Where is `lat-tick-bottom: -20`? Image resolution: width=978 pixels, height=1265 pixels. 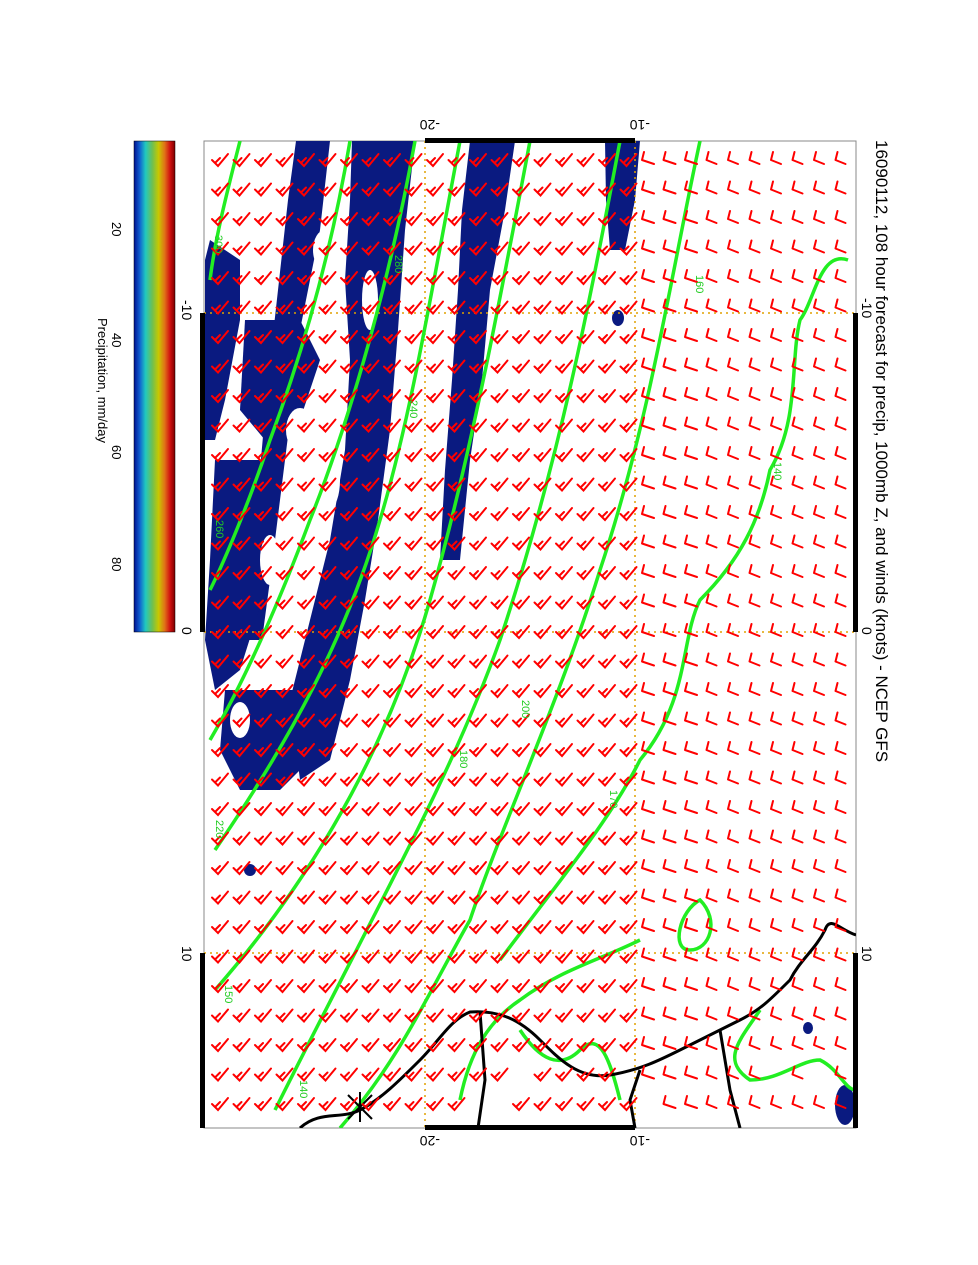
lat-tick-bottom: -20 is located at coordinates (430, 1141).